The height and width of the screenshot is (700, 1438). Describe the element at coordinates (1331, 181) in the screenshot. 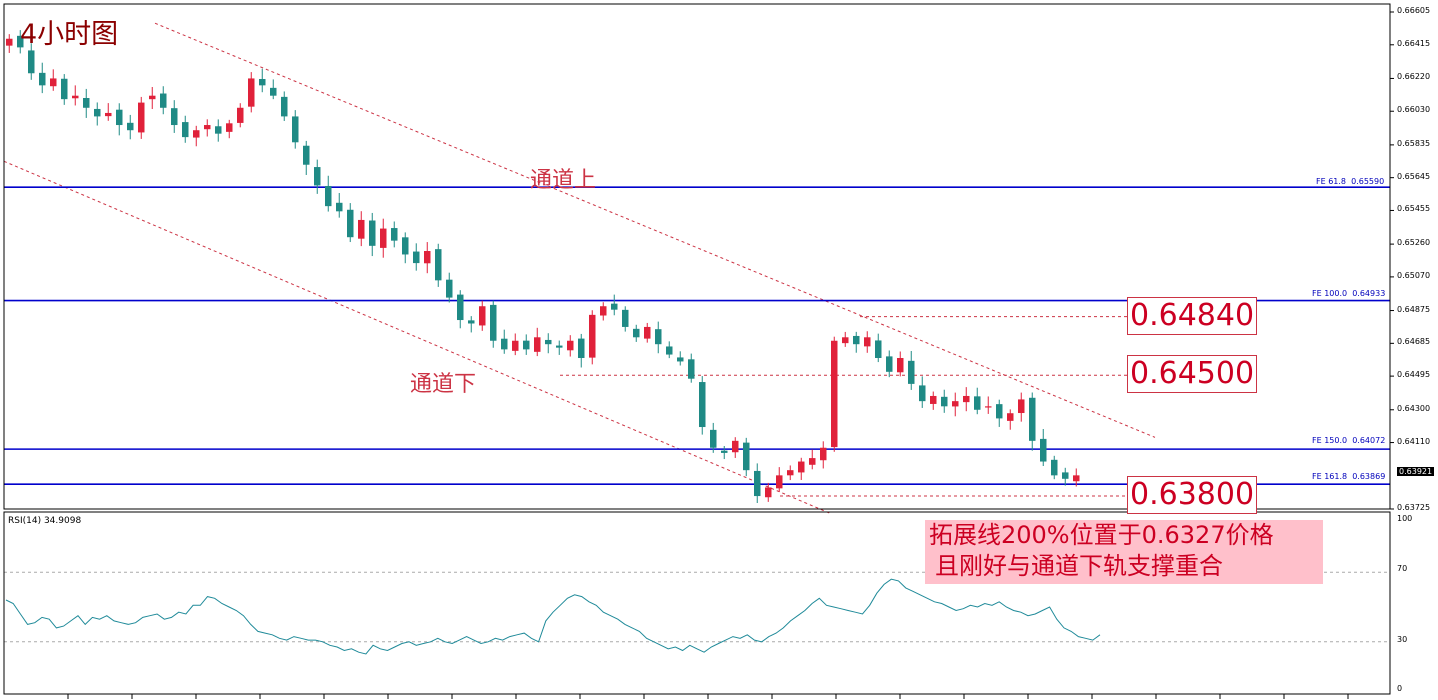

I see `fe-label-name: FE 61.8` at that location.